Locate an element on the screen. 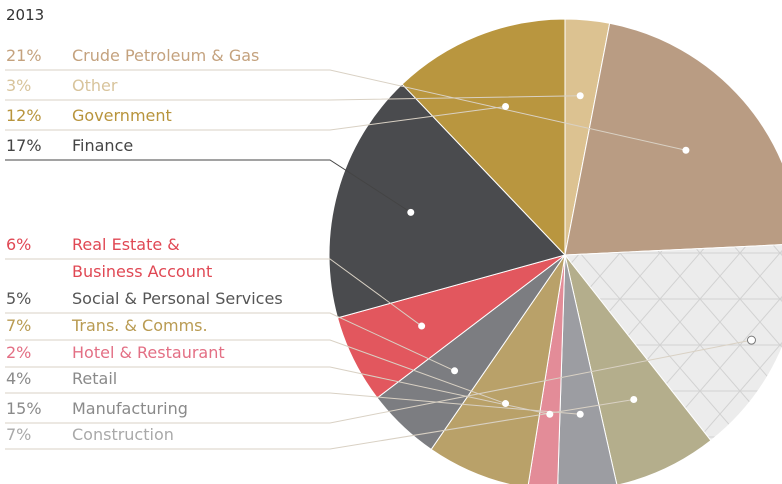 This screenshot has width=782, height=484. value-label: 15% is located at coordinates (24, 408).